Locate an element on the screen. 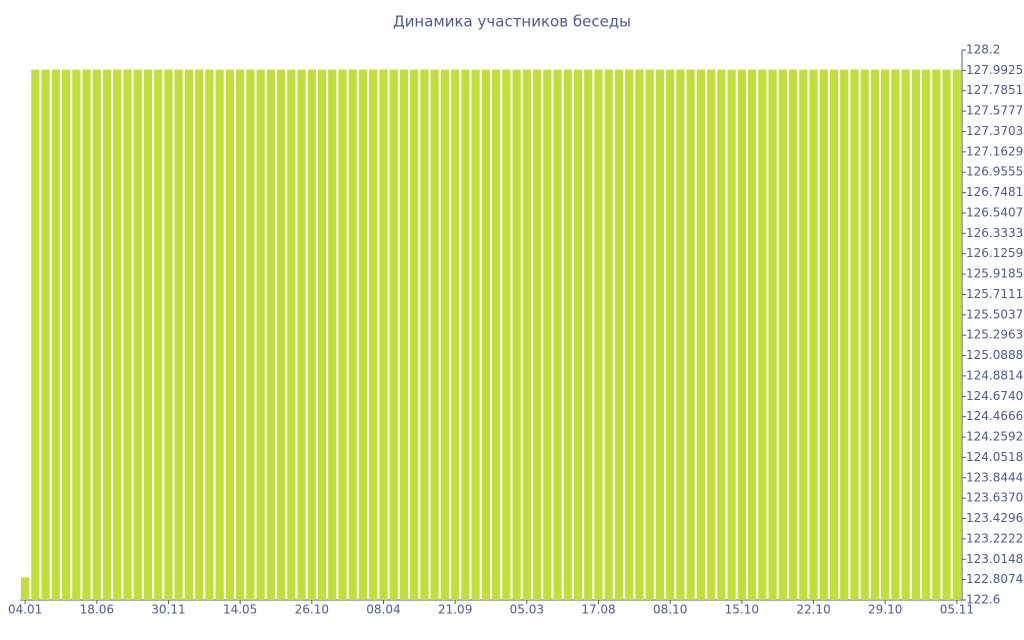 This screenshot has height=640, width=1024. x-tick-label: 26.10 is located at coordinates (312, 610).